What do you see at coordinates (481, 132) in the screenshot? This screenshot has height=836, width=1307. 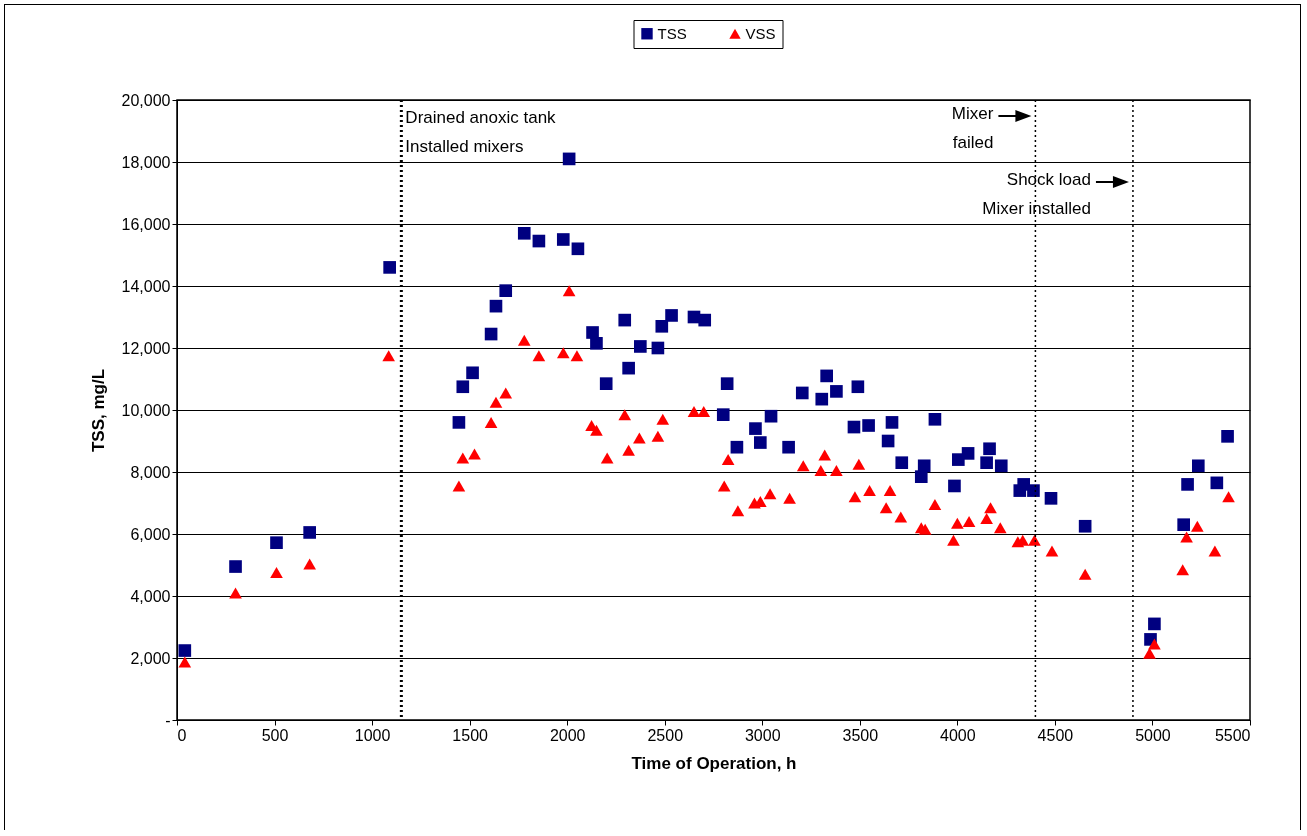 I see `ref-line-label: Drained anoxic tank Installed mixers` at bounding box center [481, 132].